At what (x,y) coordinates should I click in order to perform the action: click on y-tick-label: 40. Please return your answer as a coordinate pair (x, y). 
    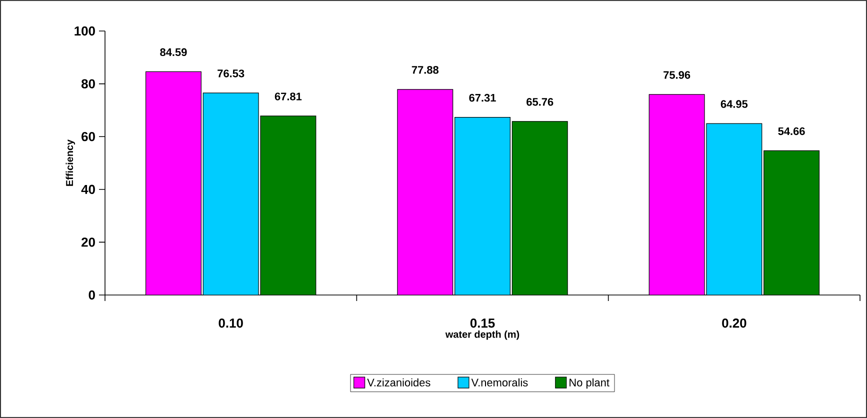
    Looking at the image, I should click on (88, 189).